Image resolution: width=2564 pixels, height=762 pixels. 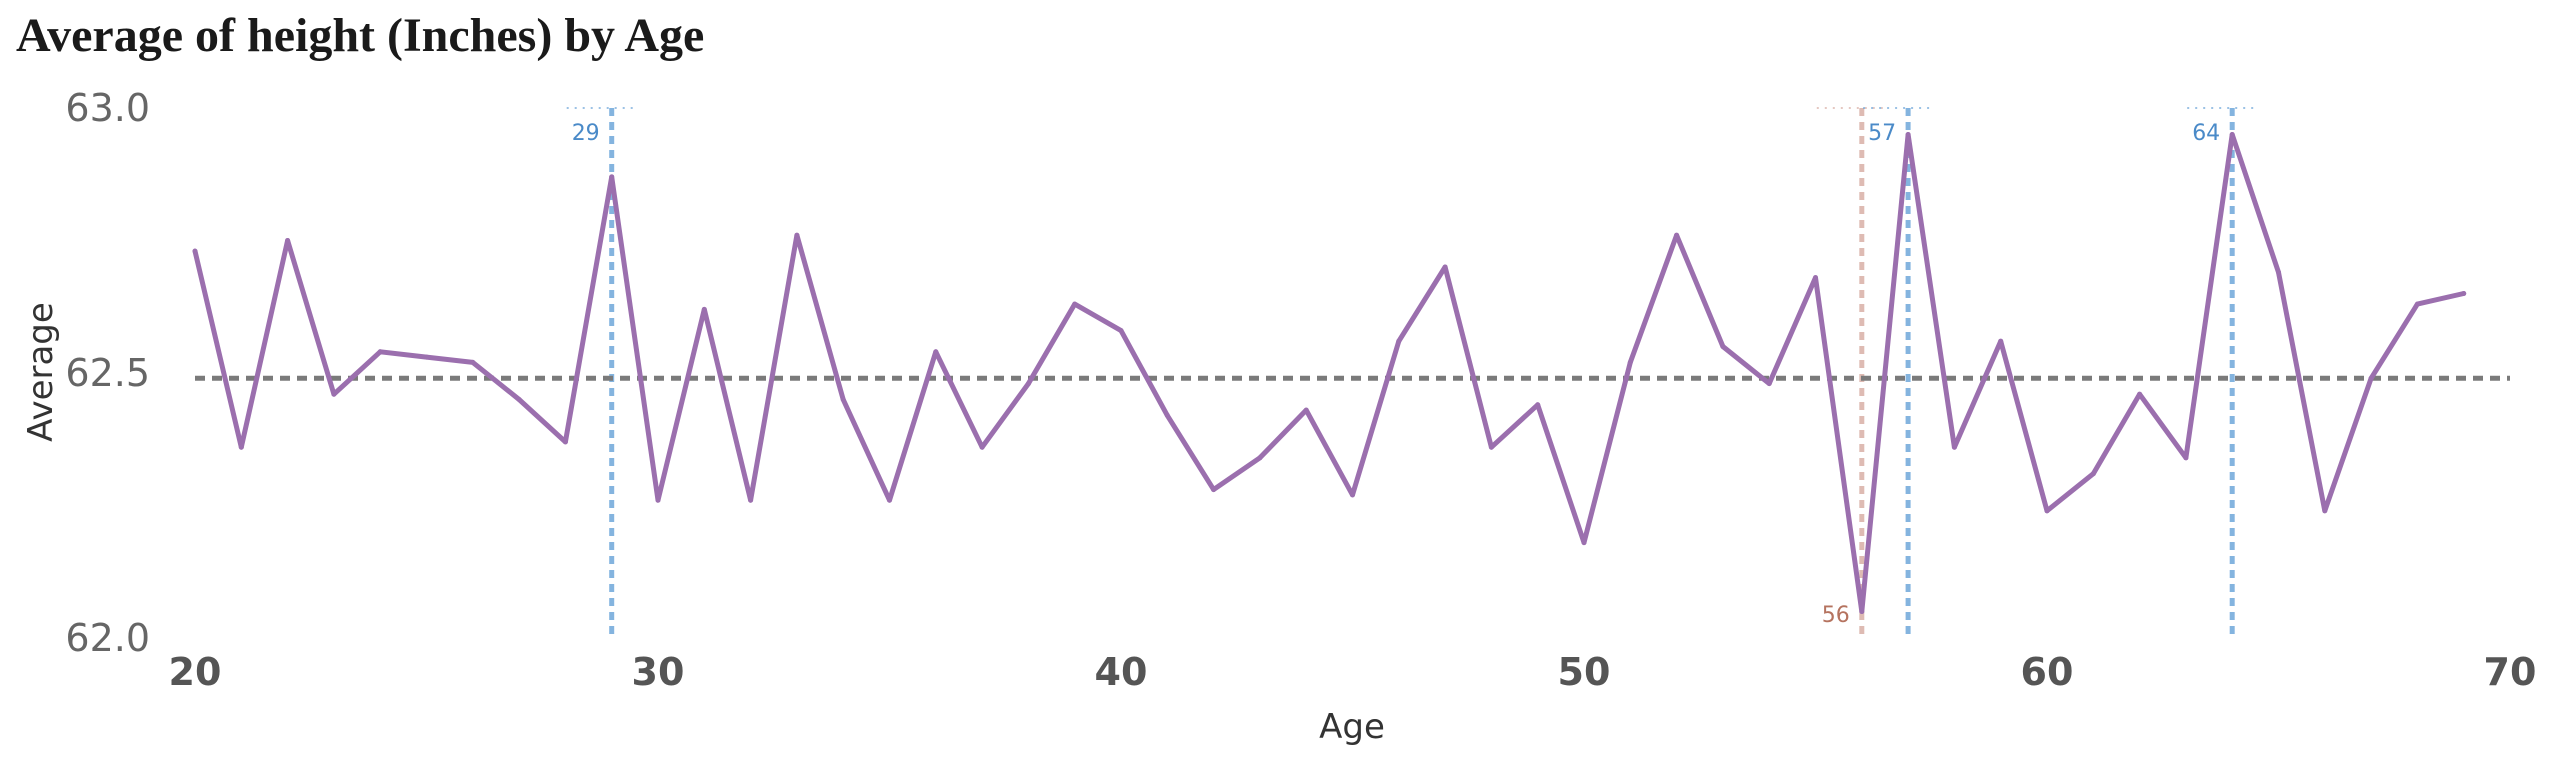 I want to click on x-tick-label: 60, so click(x=2047, y=672).